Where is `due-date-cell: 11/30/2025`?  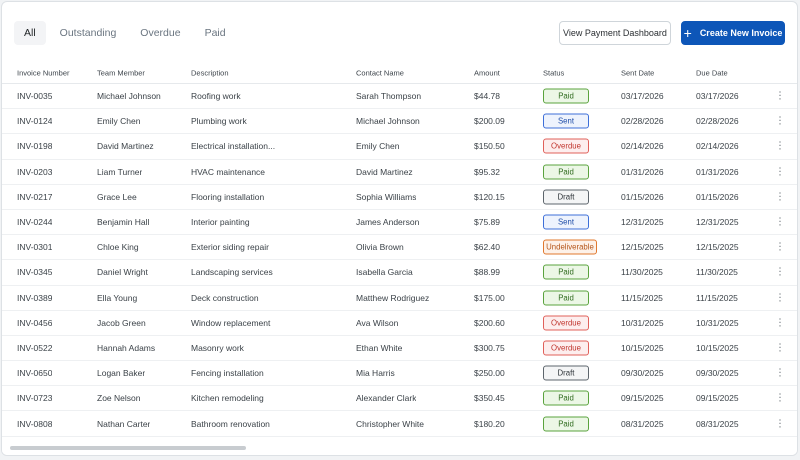 due-date-cell: 11/30/2025 is located at coordinates (717, 272).